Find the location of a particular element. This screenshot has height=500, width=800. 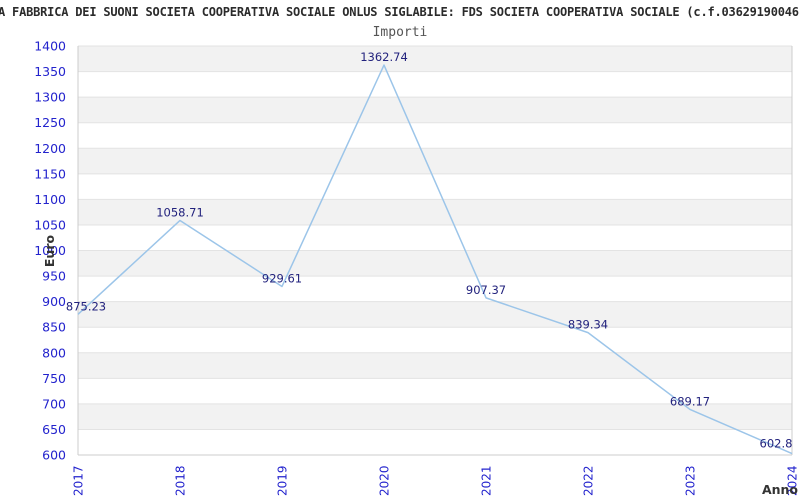

point-value-label: 689.17 is located at coordinates (690, 401).